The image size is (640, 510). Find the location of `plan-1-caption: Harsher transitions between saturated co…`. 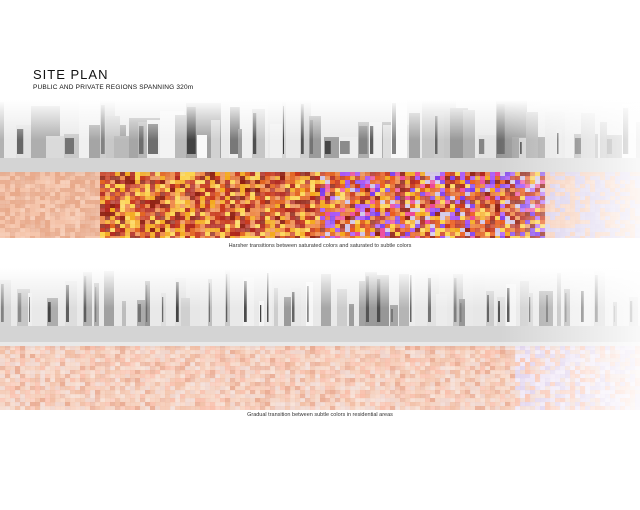

plan-1-caption: Harsher transitions between saturated co… is located at coordinates (320, 246).